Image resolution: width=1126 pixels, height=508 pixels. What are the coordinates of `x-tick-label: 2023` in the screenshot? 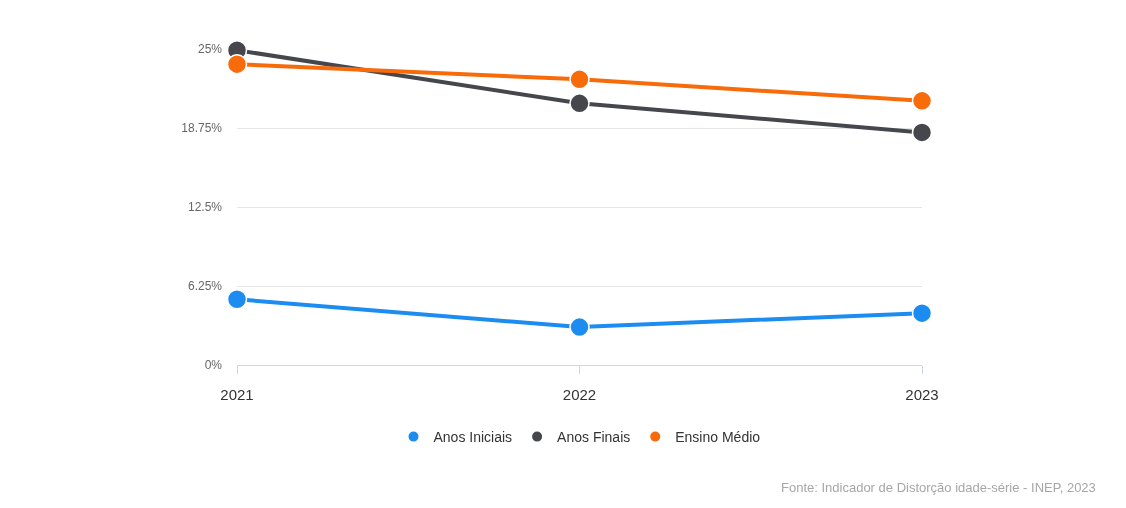 It's located at (922, 394).